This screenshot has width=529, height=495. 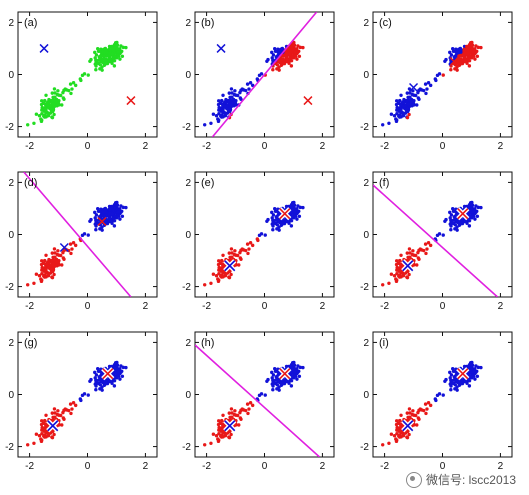 I want to click on y-tick-label: 2, so click(x=366, y=183).